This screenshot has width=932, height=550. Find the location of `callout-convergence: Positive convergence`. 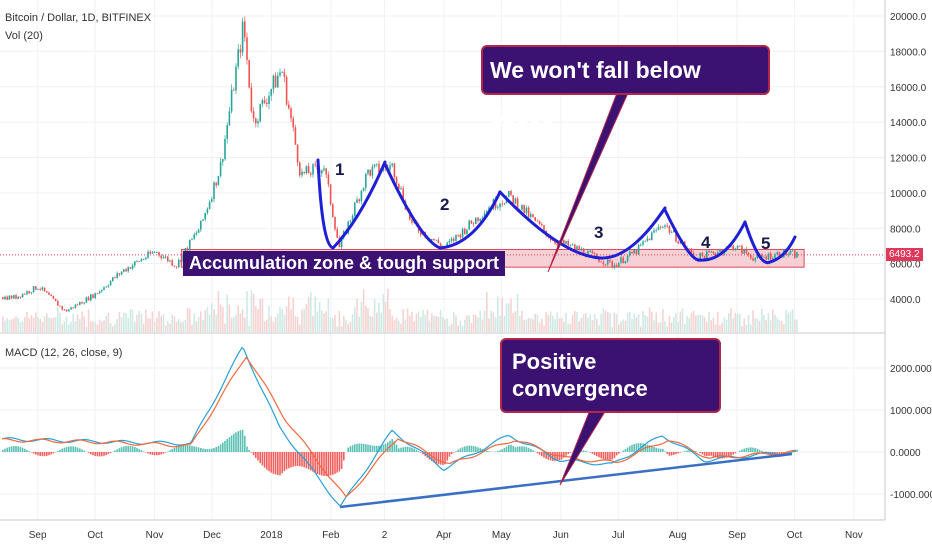

callout-convergence: Positive convergence is located at coordinates (610, 375).